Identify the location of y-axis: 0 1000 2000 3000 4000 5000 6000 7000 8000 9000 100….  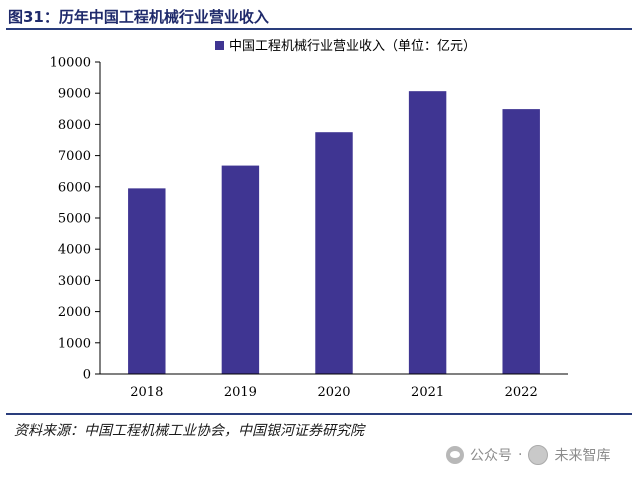
(75, 219).